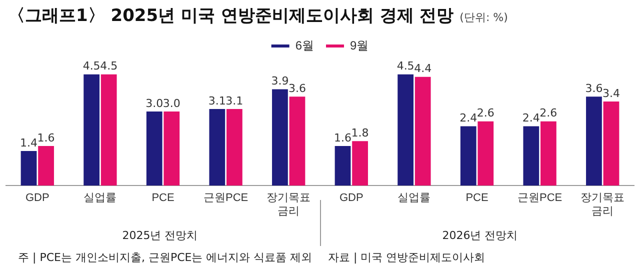 This screenshot has height=272, width=640. Describe the element at coordinates (165, 257) in the screenshot. I see `text: 주 | PCE는 개인소비지출, 근원PCE는 에너지와 식료품 제외` at that location.